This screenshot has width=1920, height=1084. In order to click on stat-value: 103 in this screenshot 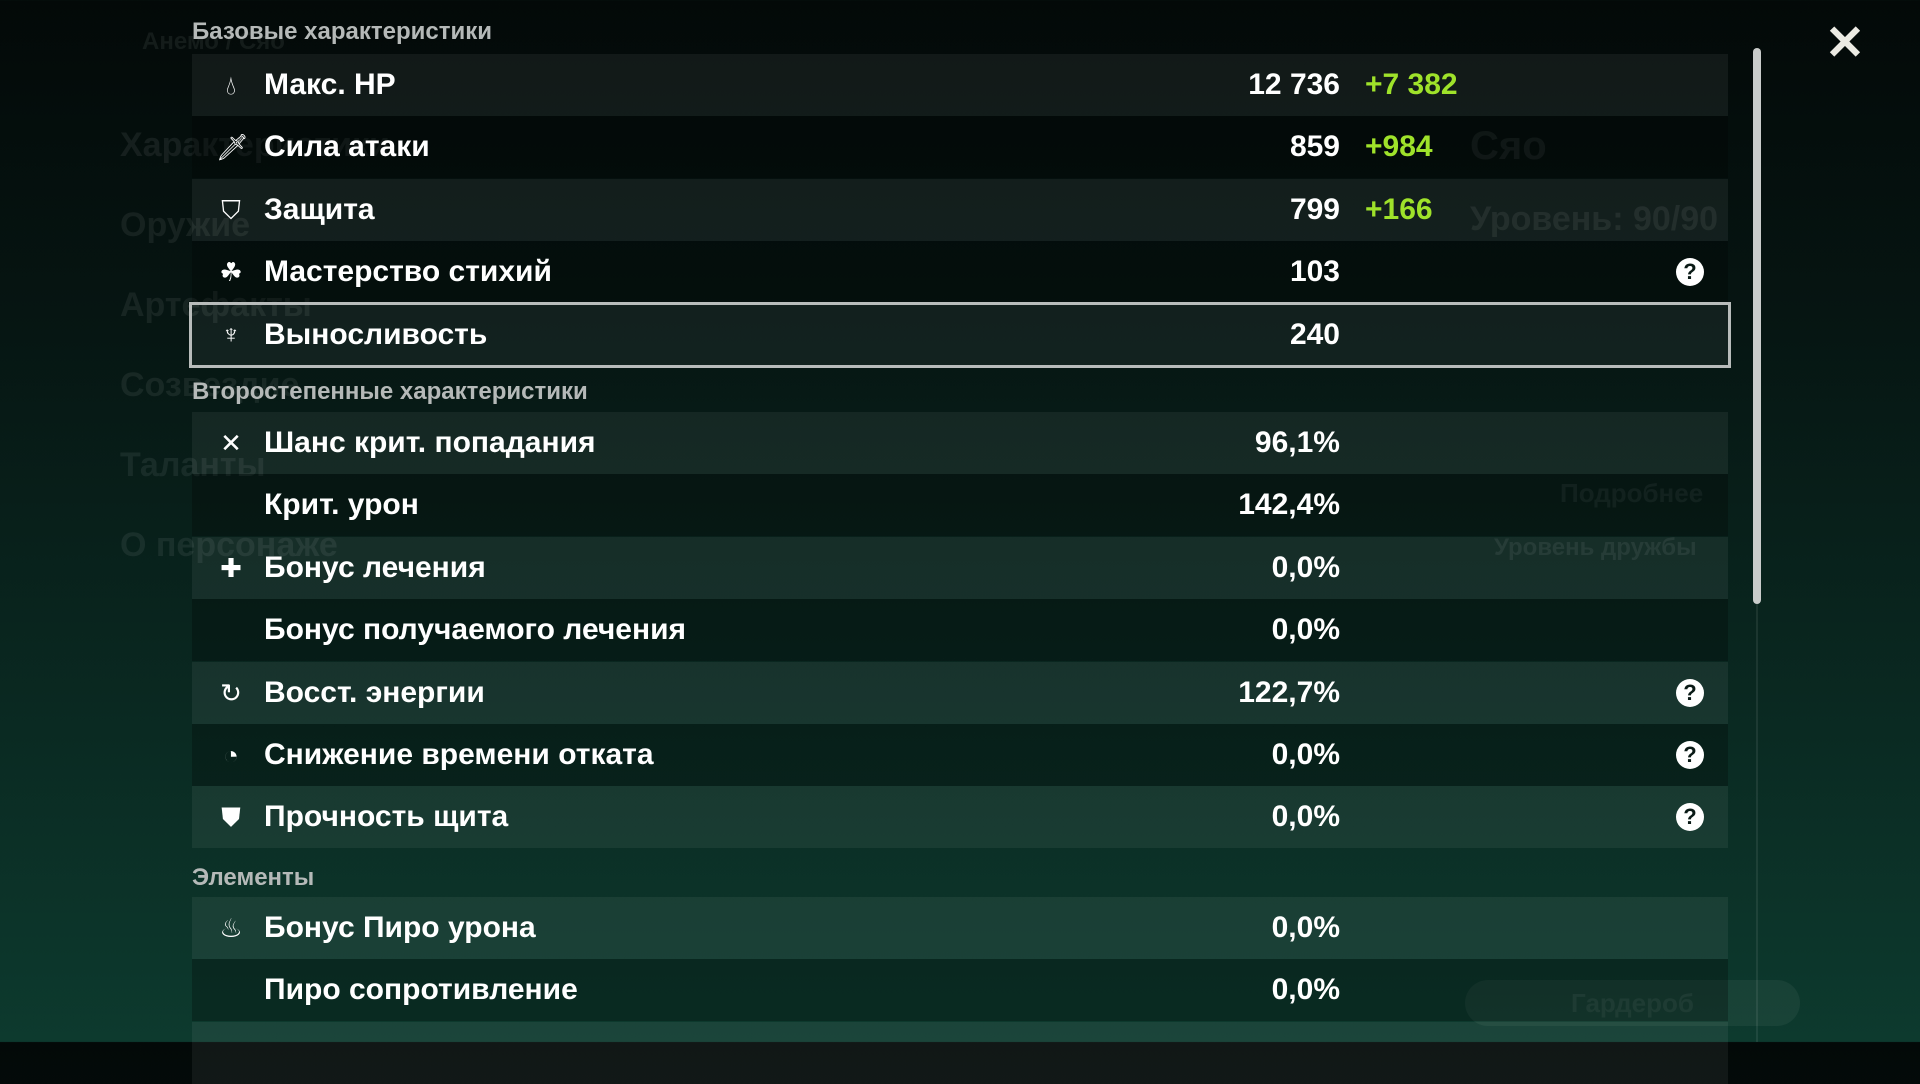, I will do `click(1314, 272)`.